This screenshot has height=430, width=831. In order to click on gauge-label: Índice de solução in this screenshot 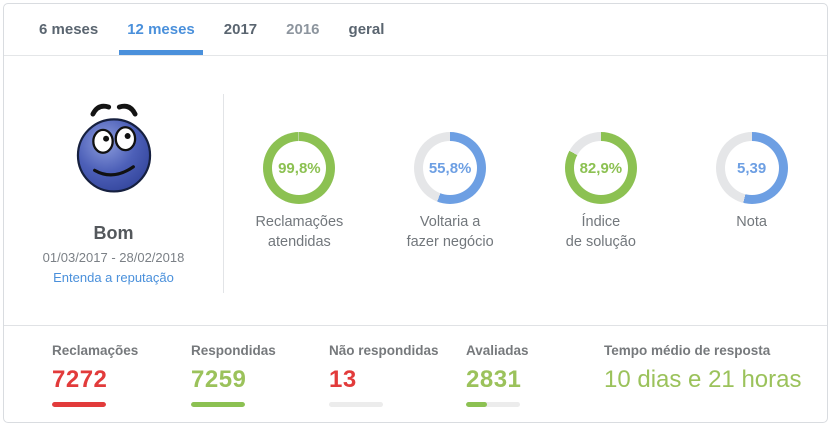, I will do `click(601, 232)`.